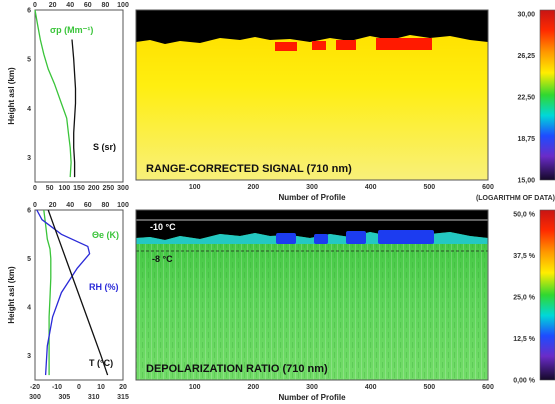 Image resolution: width=555 pixels, height=404 pixels. Describe the element at coordinates (50, 188) in the screenshot. I see `x-bottom-tick-label: 50` at that location.